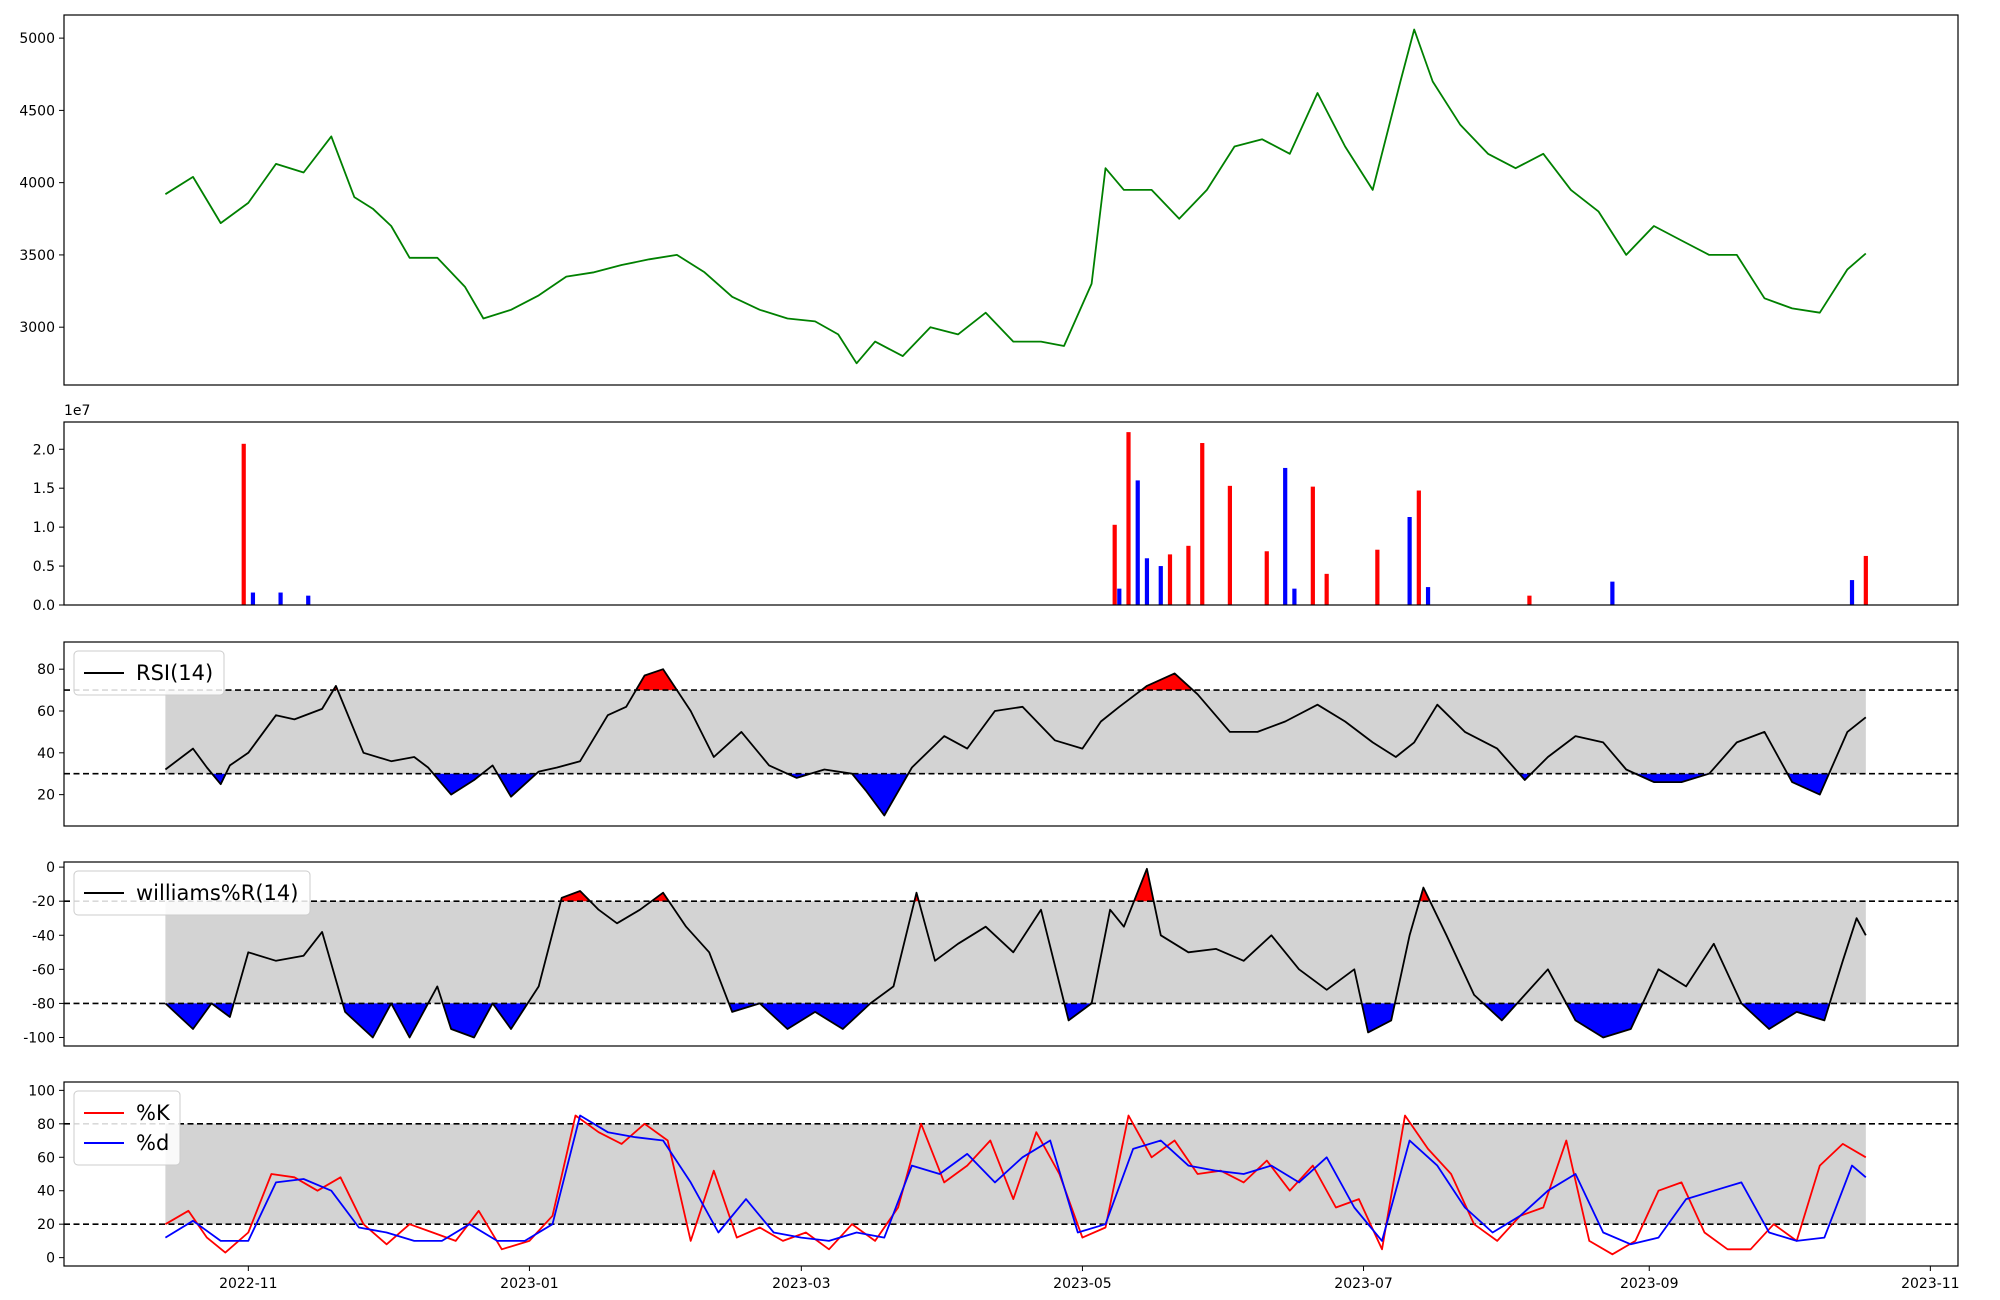 The image size is (2000, 1300). What do you see at coordinates (44, 489) in the screenshot?
I see `y-tick-label: 1.5` at bounding box center [44, 489].